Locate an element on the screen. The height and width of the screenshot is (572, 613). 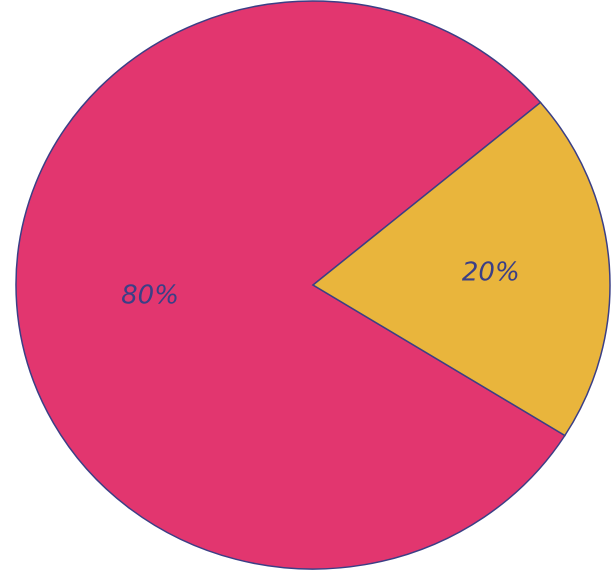
slice-label: 80% is located at coordinates (150, 295).